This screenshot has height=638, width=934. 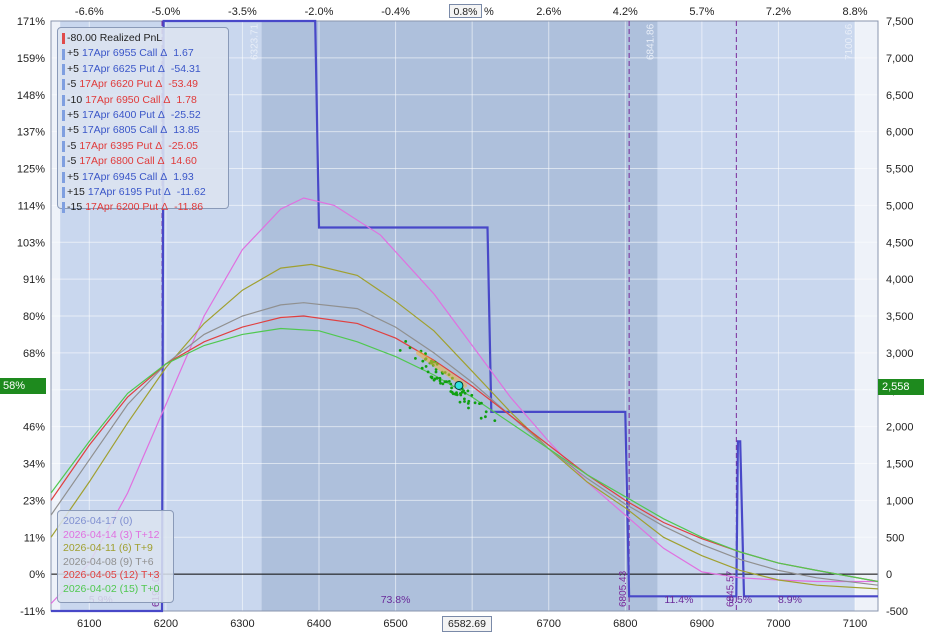 What do you see at coordinates (145, 84) in the screenshot?
I see `position-row: -5 17Apr 6620 Put Δ -53.49` at bounding box center [145, 84].